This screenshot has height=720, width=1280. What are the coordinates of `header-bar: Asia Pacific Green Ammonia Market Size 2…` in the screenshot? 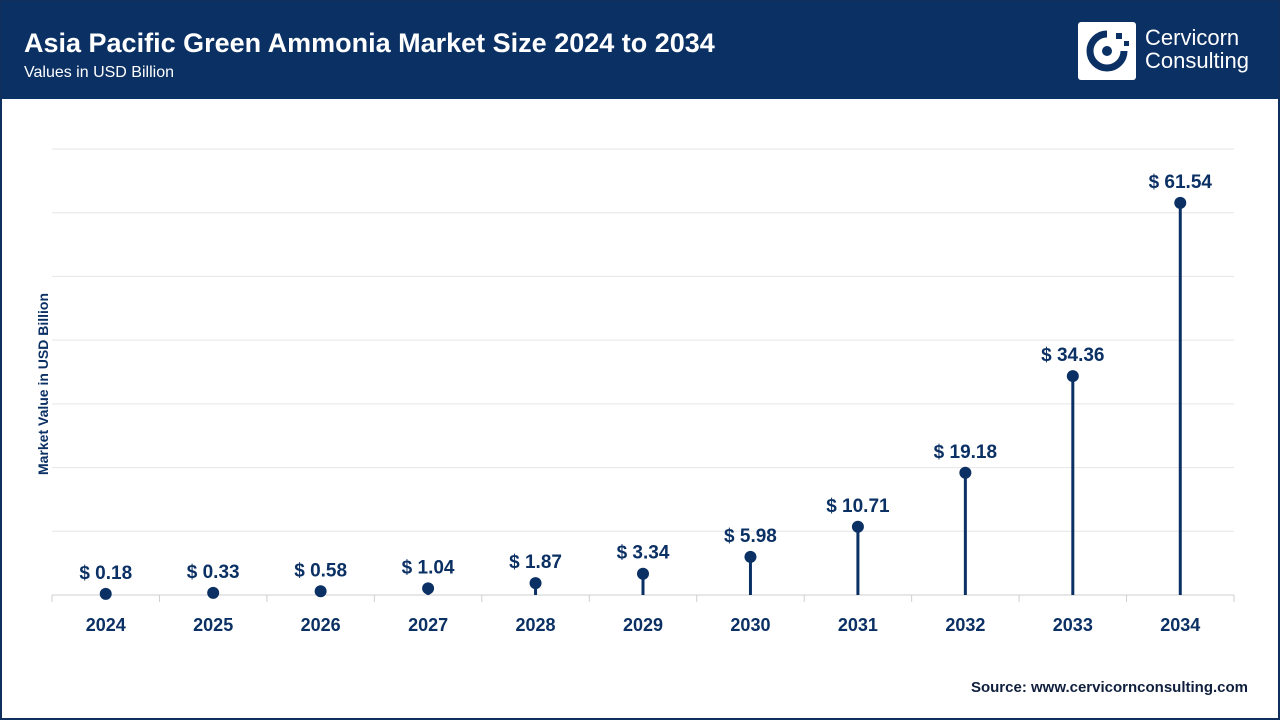 It's located at (640, 50).